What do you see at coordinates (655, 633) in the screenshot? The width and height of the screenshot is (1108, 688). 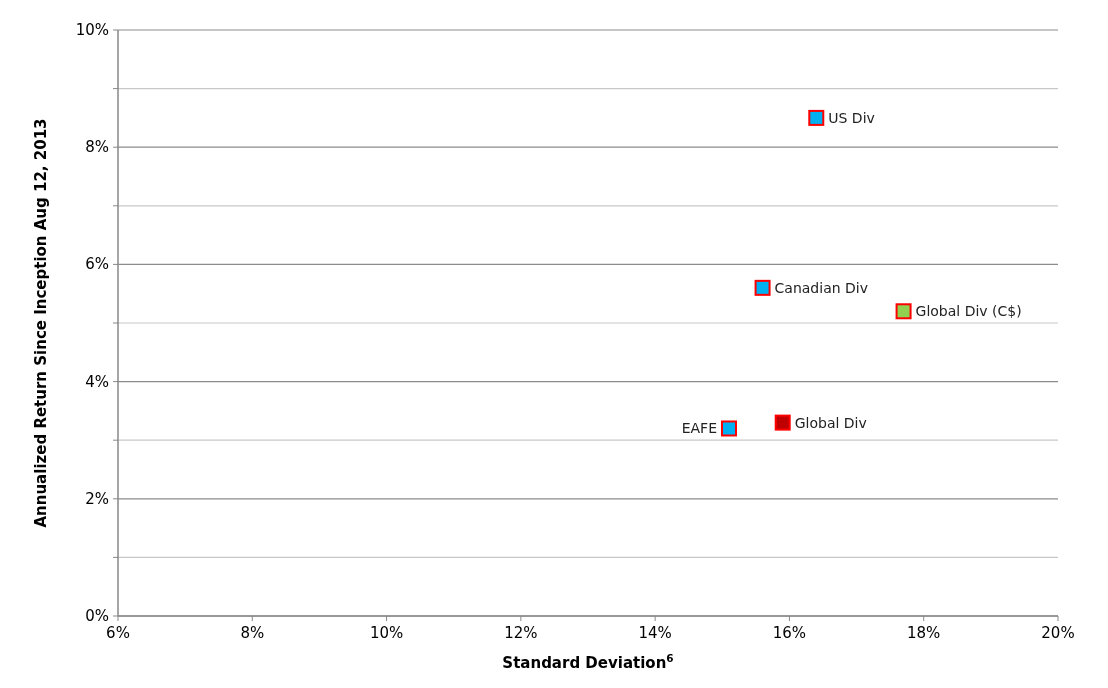 I see `x-tick-label: 14%` at bounding box center [655, 633].